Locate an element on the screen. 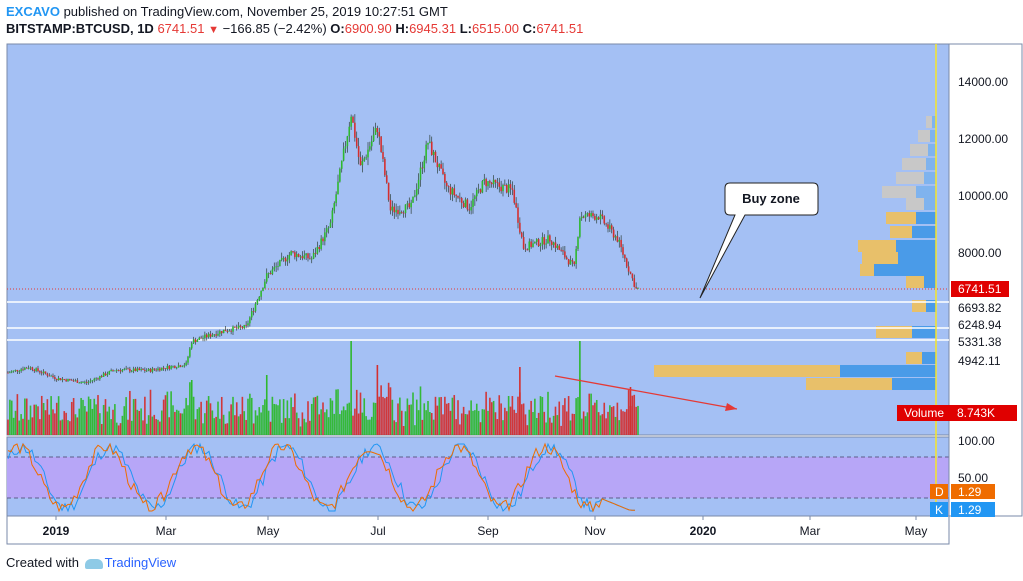 This screenshot has width=1023, height=581. down-arrow-icon: ▼ is located at coordinates (213, 30).